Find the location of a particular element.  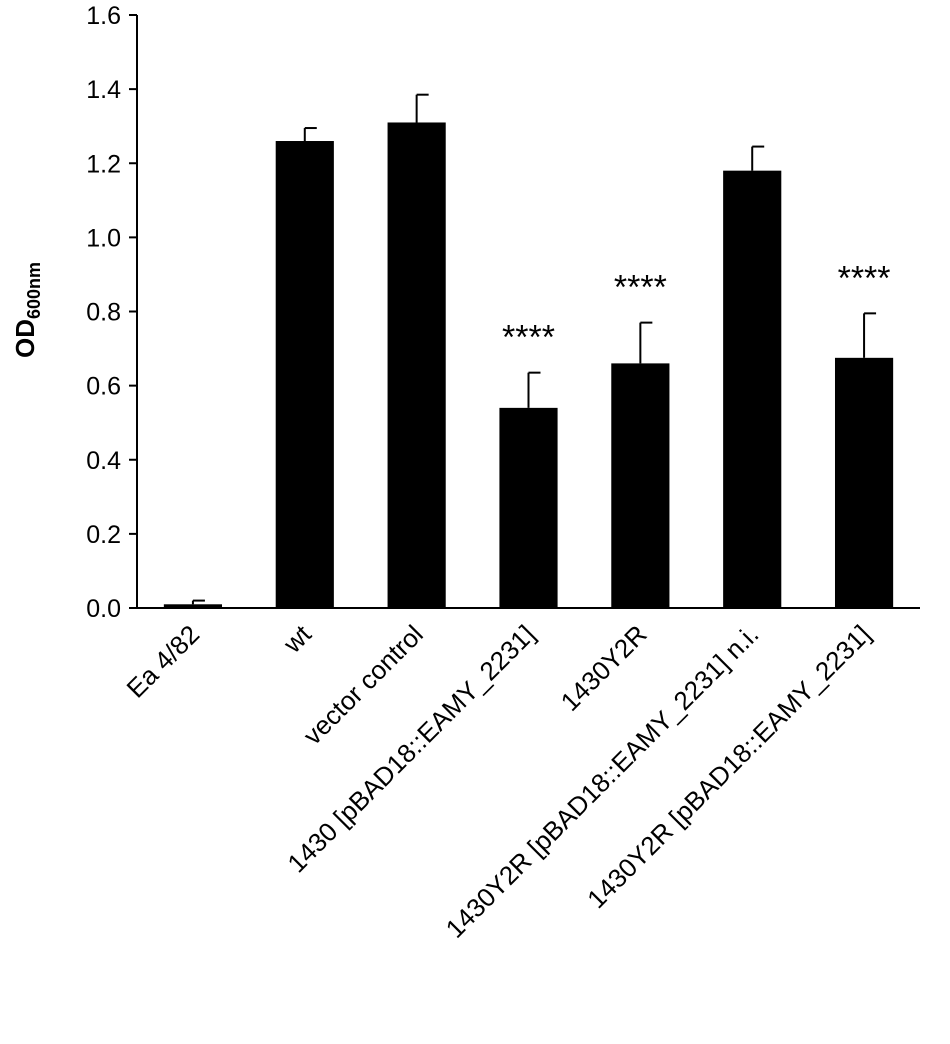

y-axis-label-subscript: 600nm is located at coordinates (34, 290).